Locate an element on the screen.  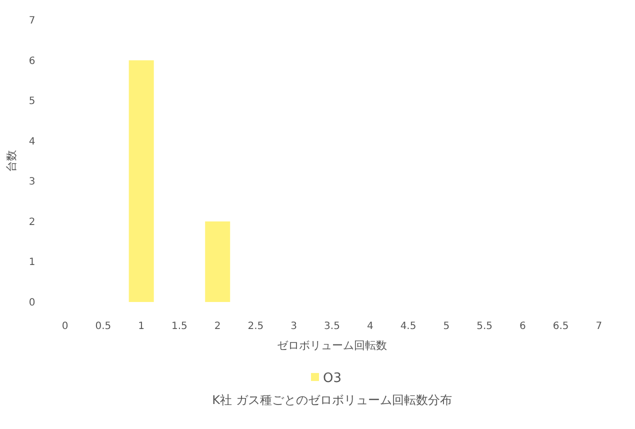
y-tick-label: 6 is located at coordinates (32, 61).